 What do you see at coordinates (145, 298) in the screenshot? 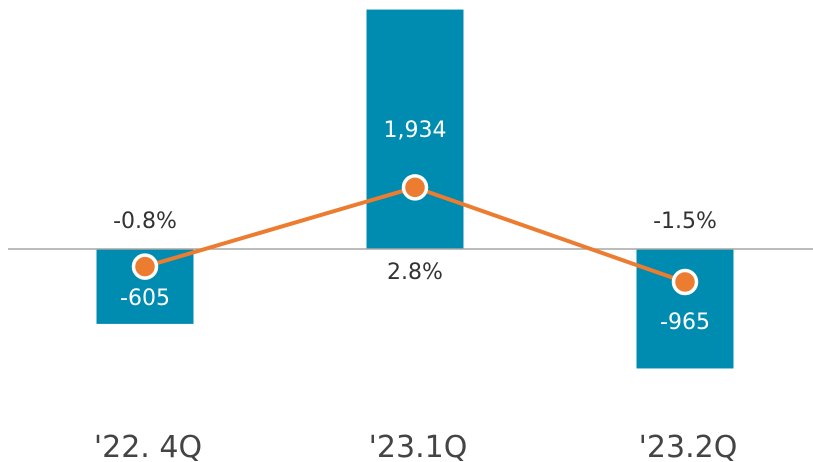
I see `bar-value-label-0: -605` at bounding box center [145, 298].